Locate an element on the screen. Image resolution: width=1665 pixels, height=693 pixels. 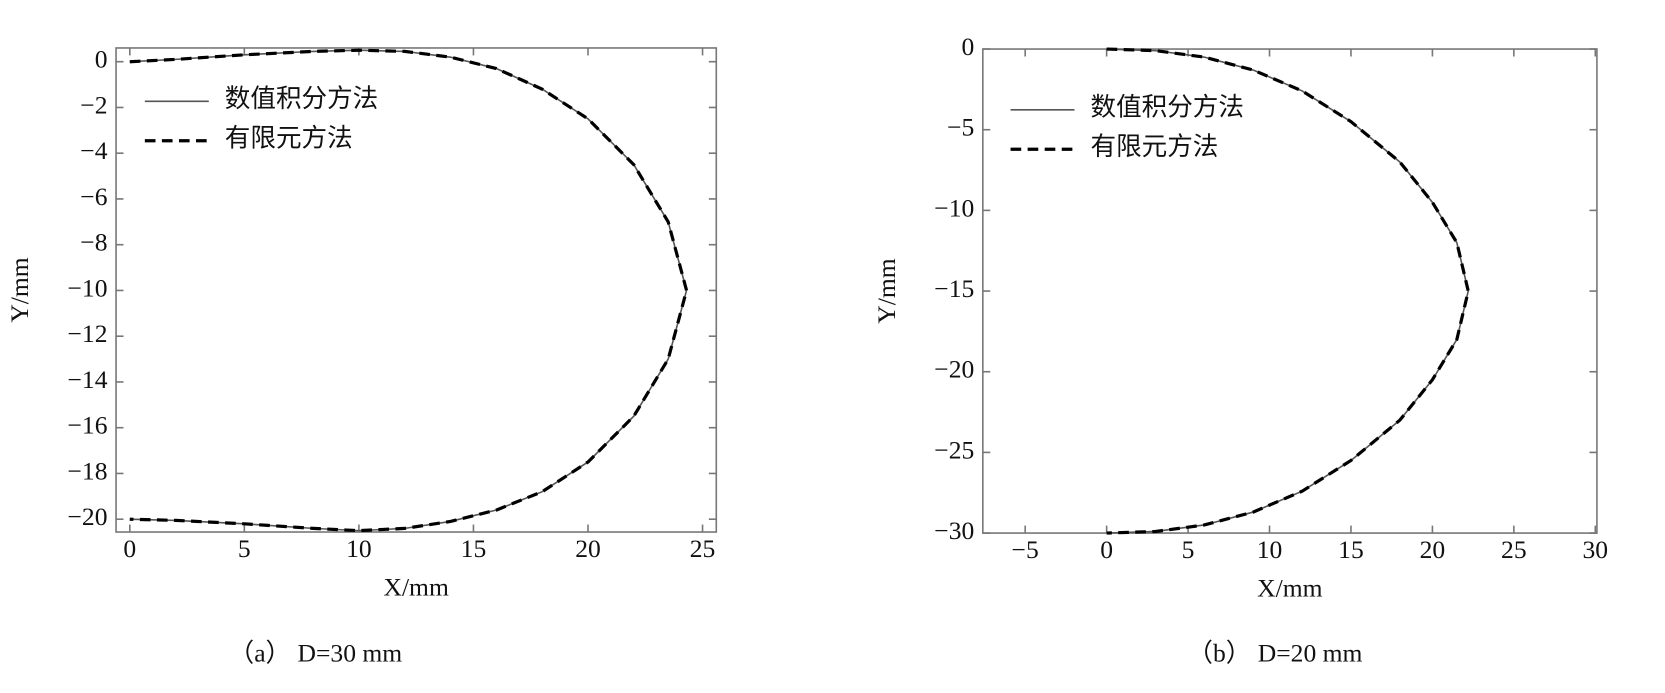
y-tick-label: −4 is located at coordinates (93, 150).